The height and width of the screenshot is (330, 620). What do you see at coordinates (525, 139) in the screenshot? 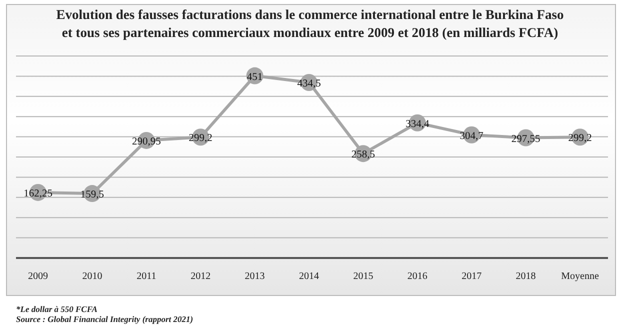
I see `data-label: 297,55` at bounding box center [525, 139].